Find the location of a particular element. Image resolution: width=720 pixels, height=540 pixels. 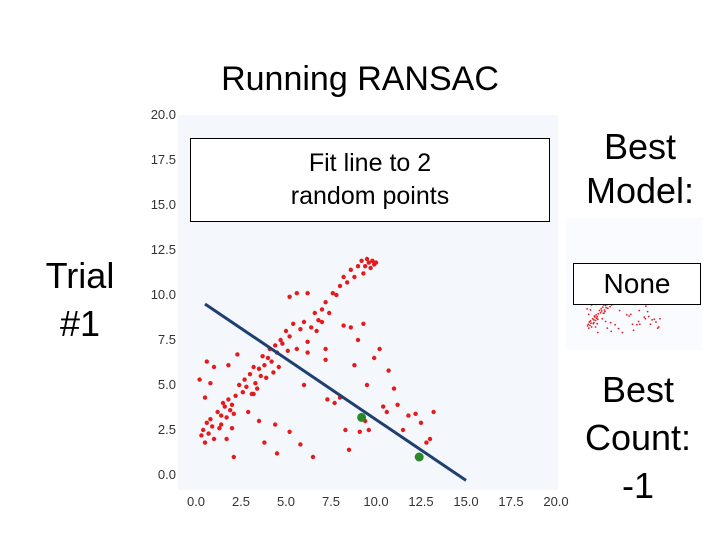

x-tick-label: 20.0 is located at coordinates (555, 501).